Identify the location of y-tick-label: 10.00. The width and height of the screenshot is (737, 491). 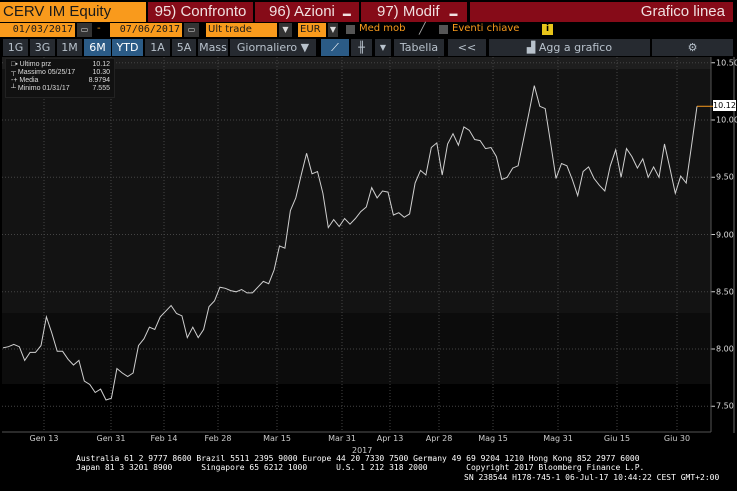
(726, 120).